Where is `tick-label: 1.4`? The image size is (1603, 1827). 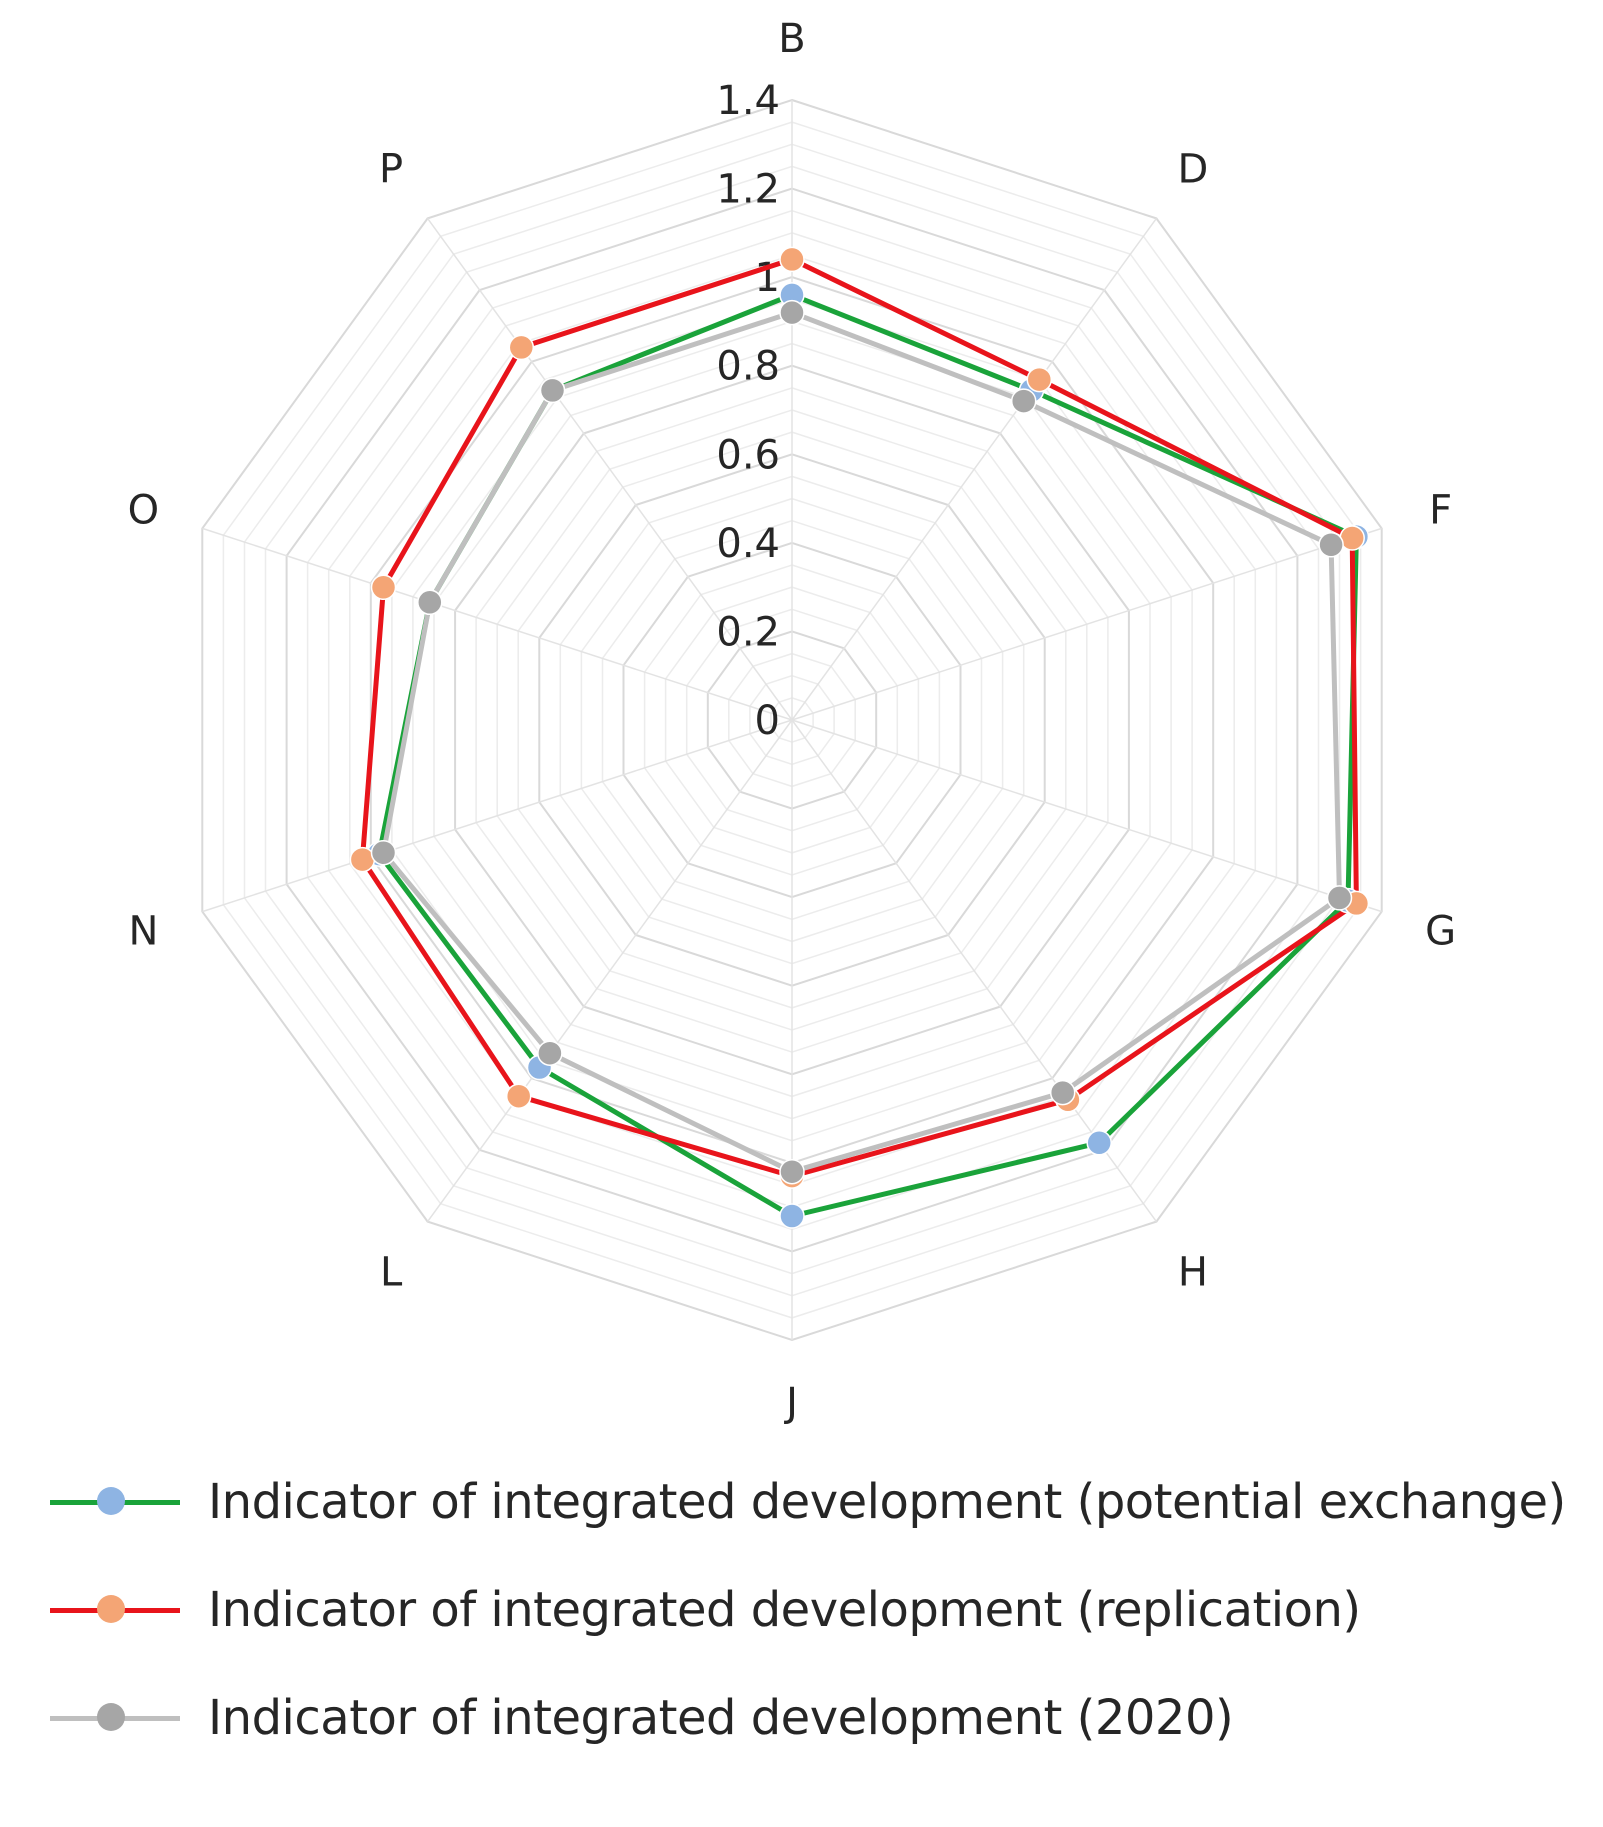 tick-label: 1.4 is located at coordinates (748, 101).